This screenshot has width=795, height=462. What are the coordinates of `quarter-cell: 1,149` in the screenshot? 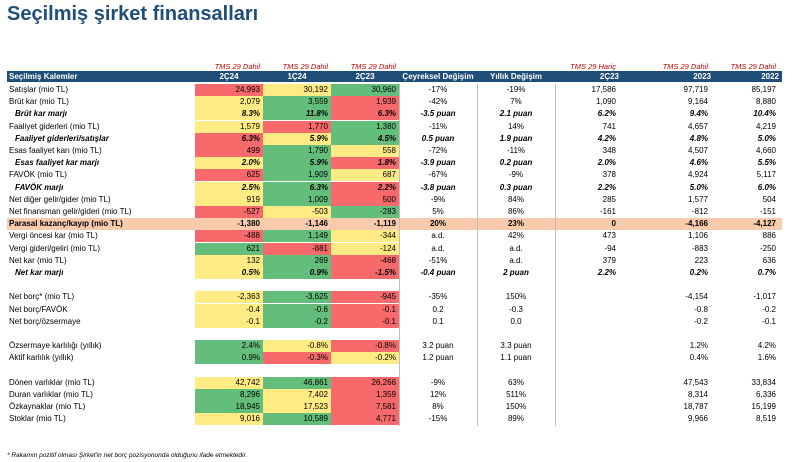 It's located at (297, 236).